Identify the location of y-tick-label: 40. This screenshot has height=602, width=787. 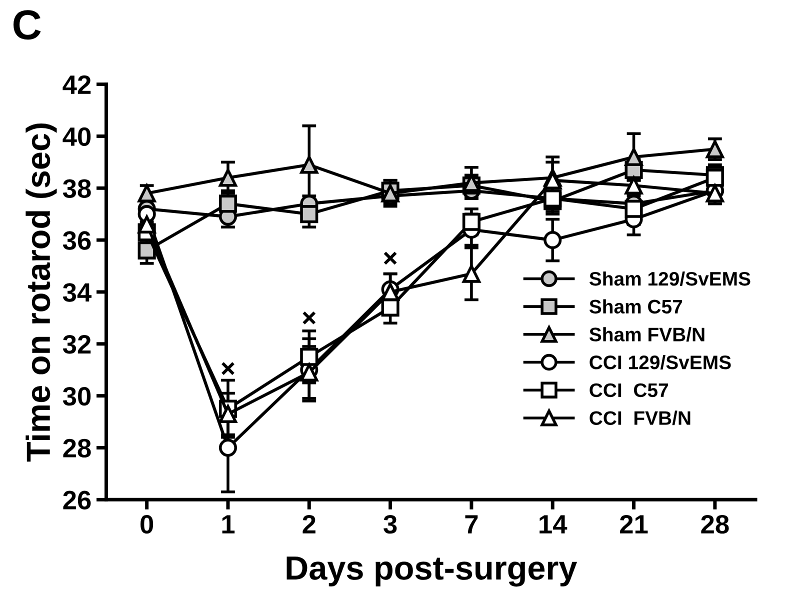
(76, 136).